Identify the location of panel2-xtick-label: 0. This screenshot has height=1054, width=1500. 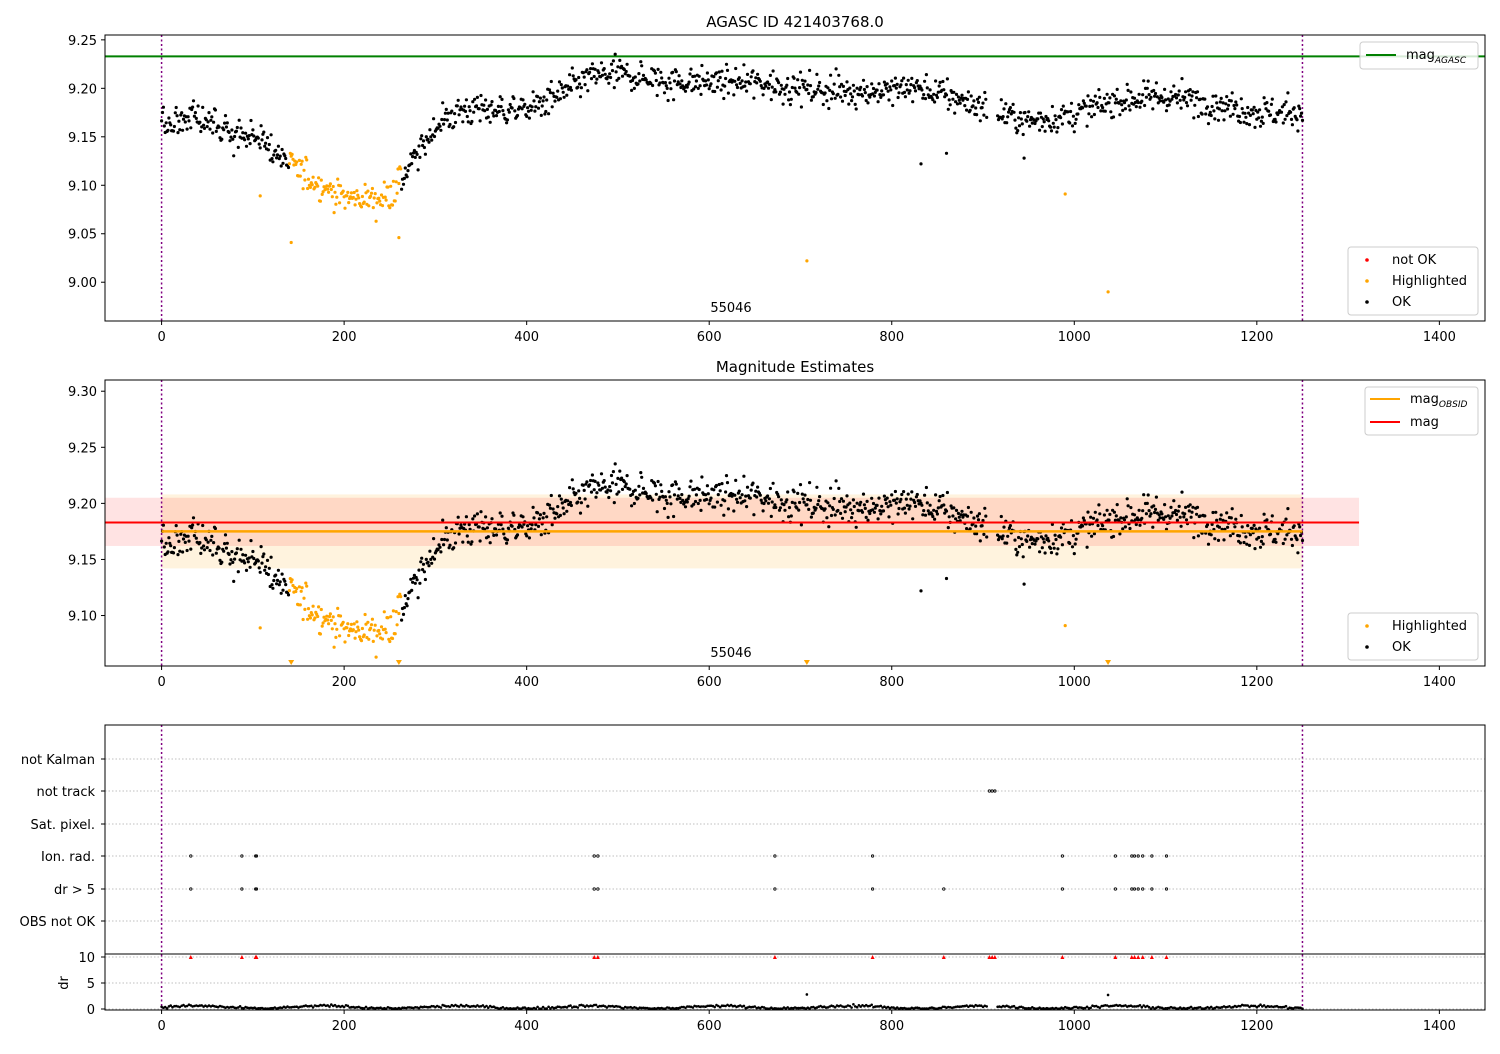
(161, 682).